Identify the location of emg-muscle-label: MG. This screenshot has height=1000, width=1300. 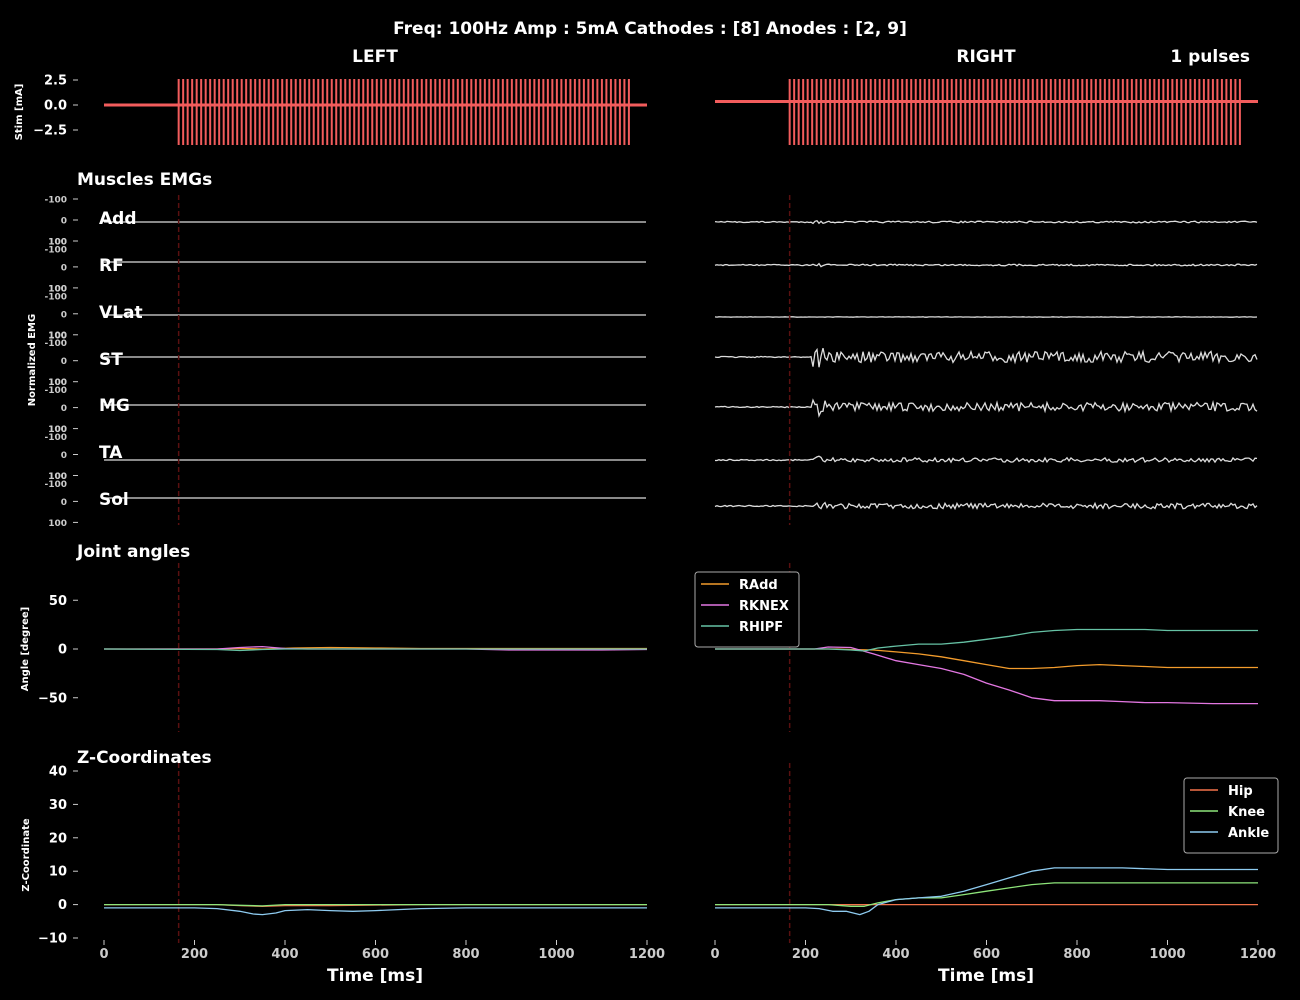
(114, 406).